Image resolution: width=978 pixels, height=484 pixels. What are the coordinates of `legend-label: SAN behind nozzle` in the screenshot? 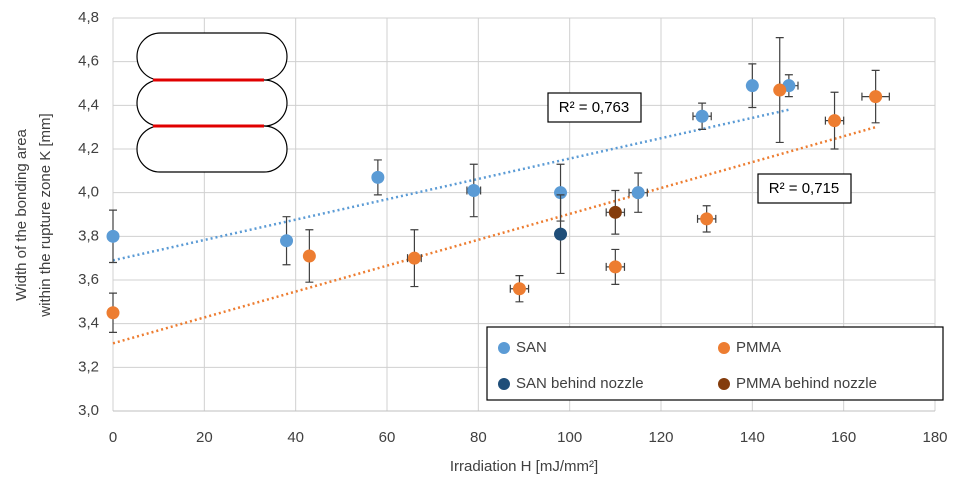 It's located at (580, 383).